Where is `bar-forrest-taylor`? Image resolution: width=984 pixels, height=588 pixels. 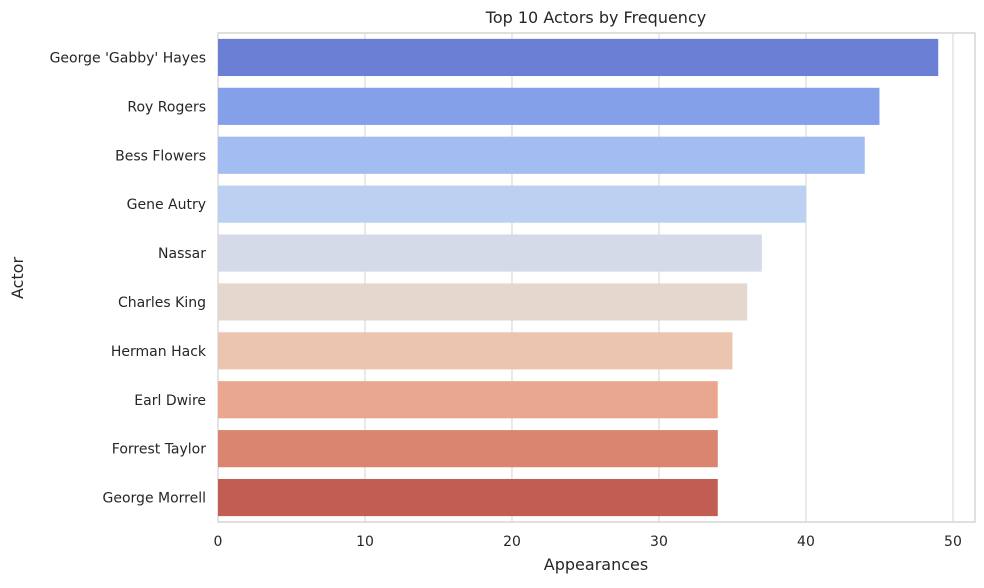 bar-forrest-taylor is located at coordinates (468, 449).